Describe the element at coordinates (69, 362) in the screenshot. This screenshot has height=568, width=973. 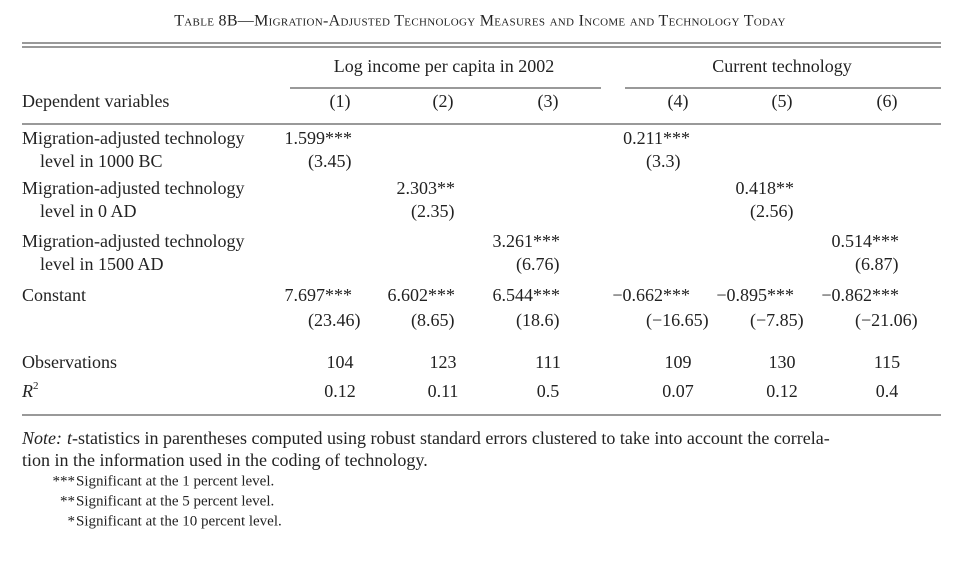
I see `row-label: Observations` at that location.